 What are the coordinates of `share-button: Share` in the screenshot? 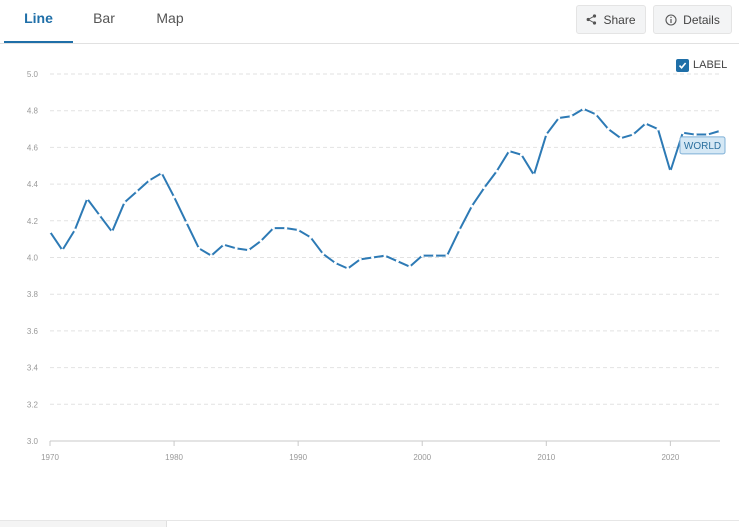 It's located at (611, 19).